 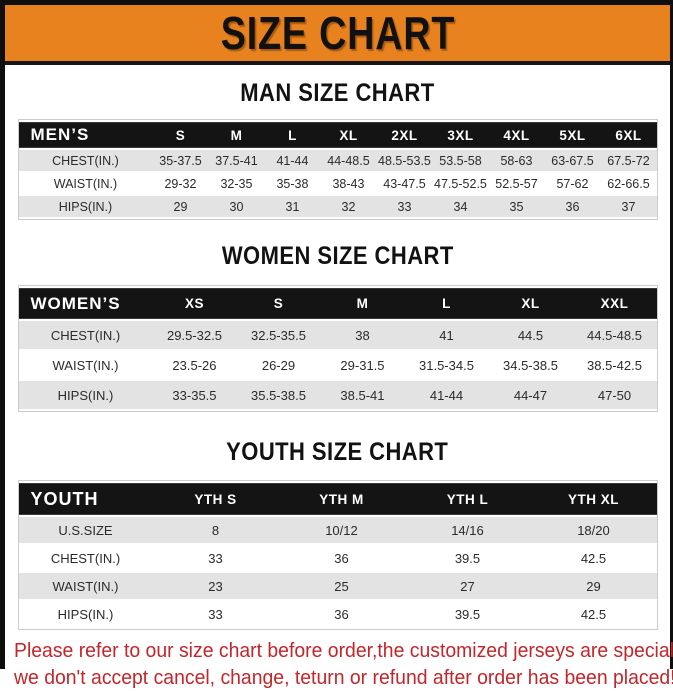 What do you see at coordinates (362, 335) in the screenshot?
I see `size-cell: 38` at bounding box center [362, 335].